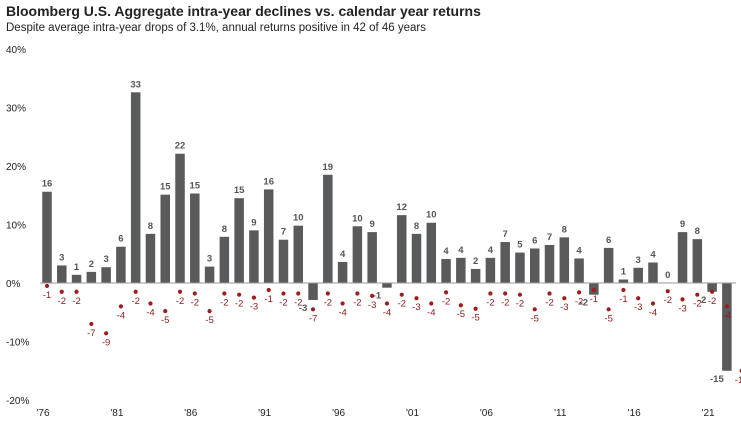 This screenshot has height=425, width=741. Describe the element at coordinates (460, 305) in the screenshot. I see `drawdown-dot-2004` at that location.